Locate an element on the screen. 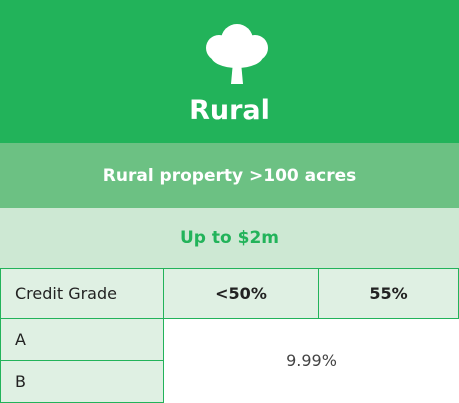 The height and width of the screenshot is (403, 459). title: Rural is located at coordinates (229, 110).